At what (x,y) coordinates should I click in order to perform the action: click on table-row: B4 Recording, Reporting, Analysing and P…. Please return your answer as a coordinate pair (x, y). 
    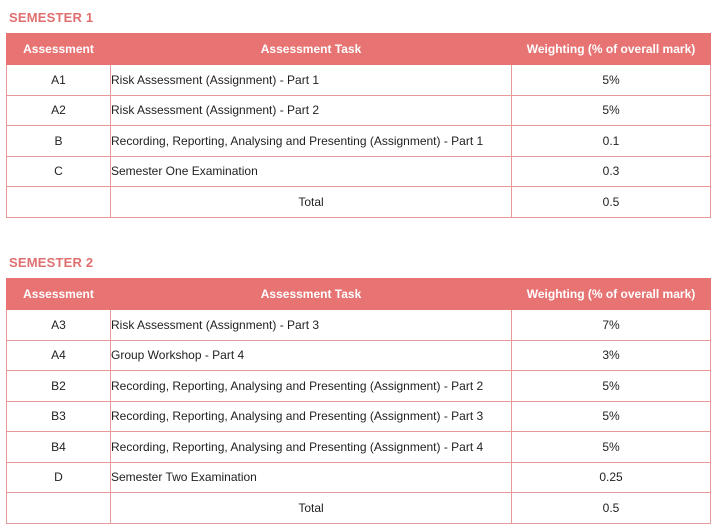
    Looking at the image, I should click on (358, 447).